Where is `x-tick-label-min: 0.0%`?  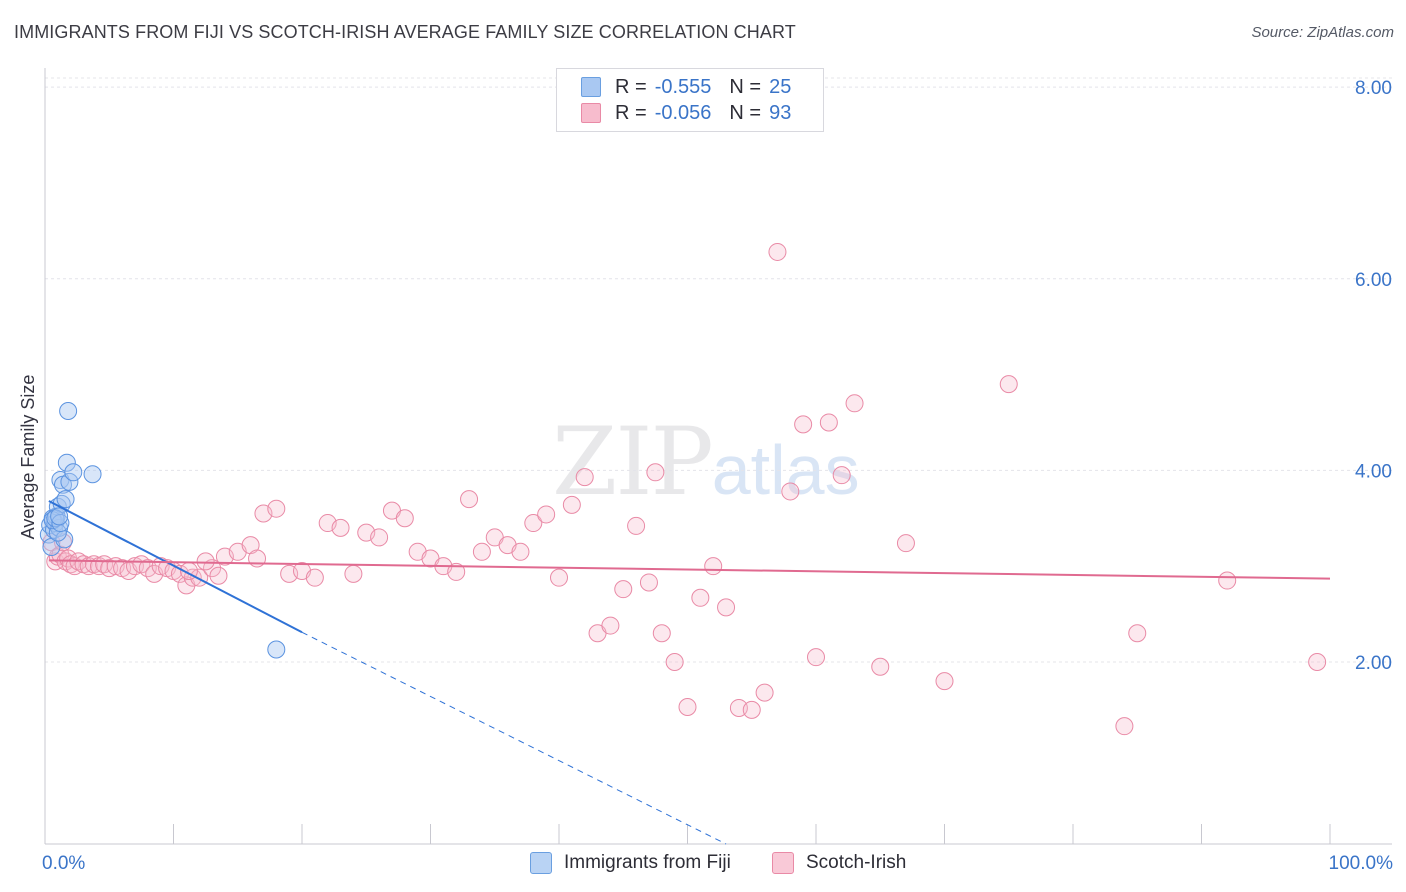 x-tick-label-min: 0.0% is located at coordinates (63, 863).